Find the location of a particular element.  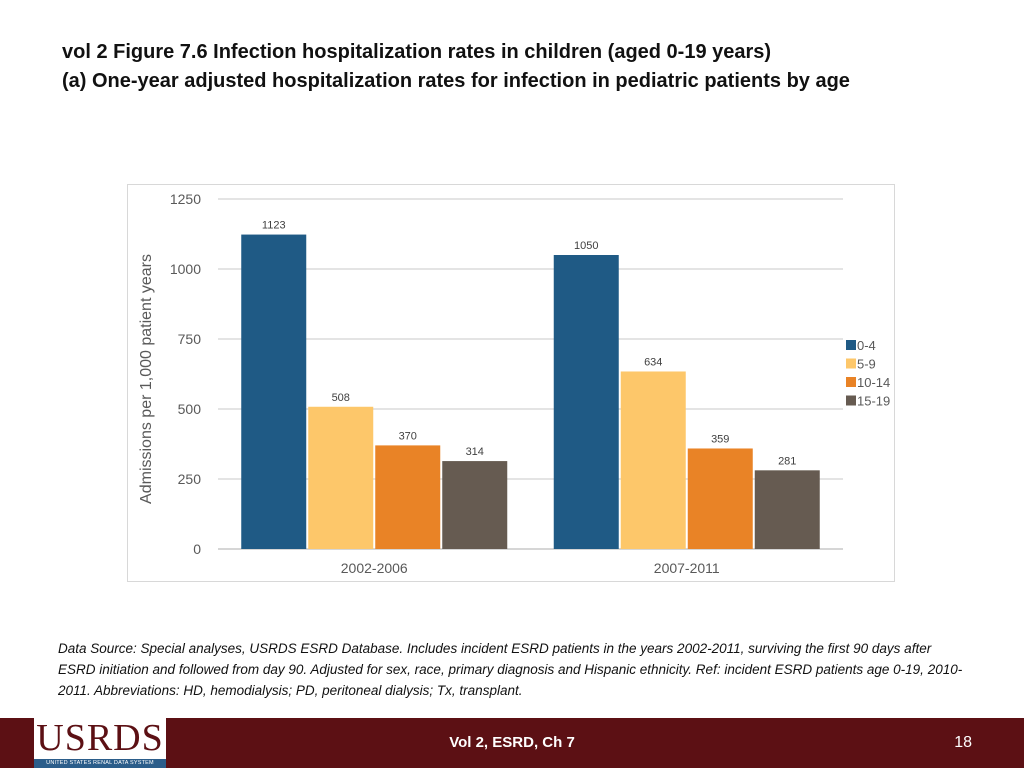

data-label: 1123 is located at coordinates (274, 226).